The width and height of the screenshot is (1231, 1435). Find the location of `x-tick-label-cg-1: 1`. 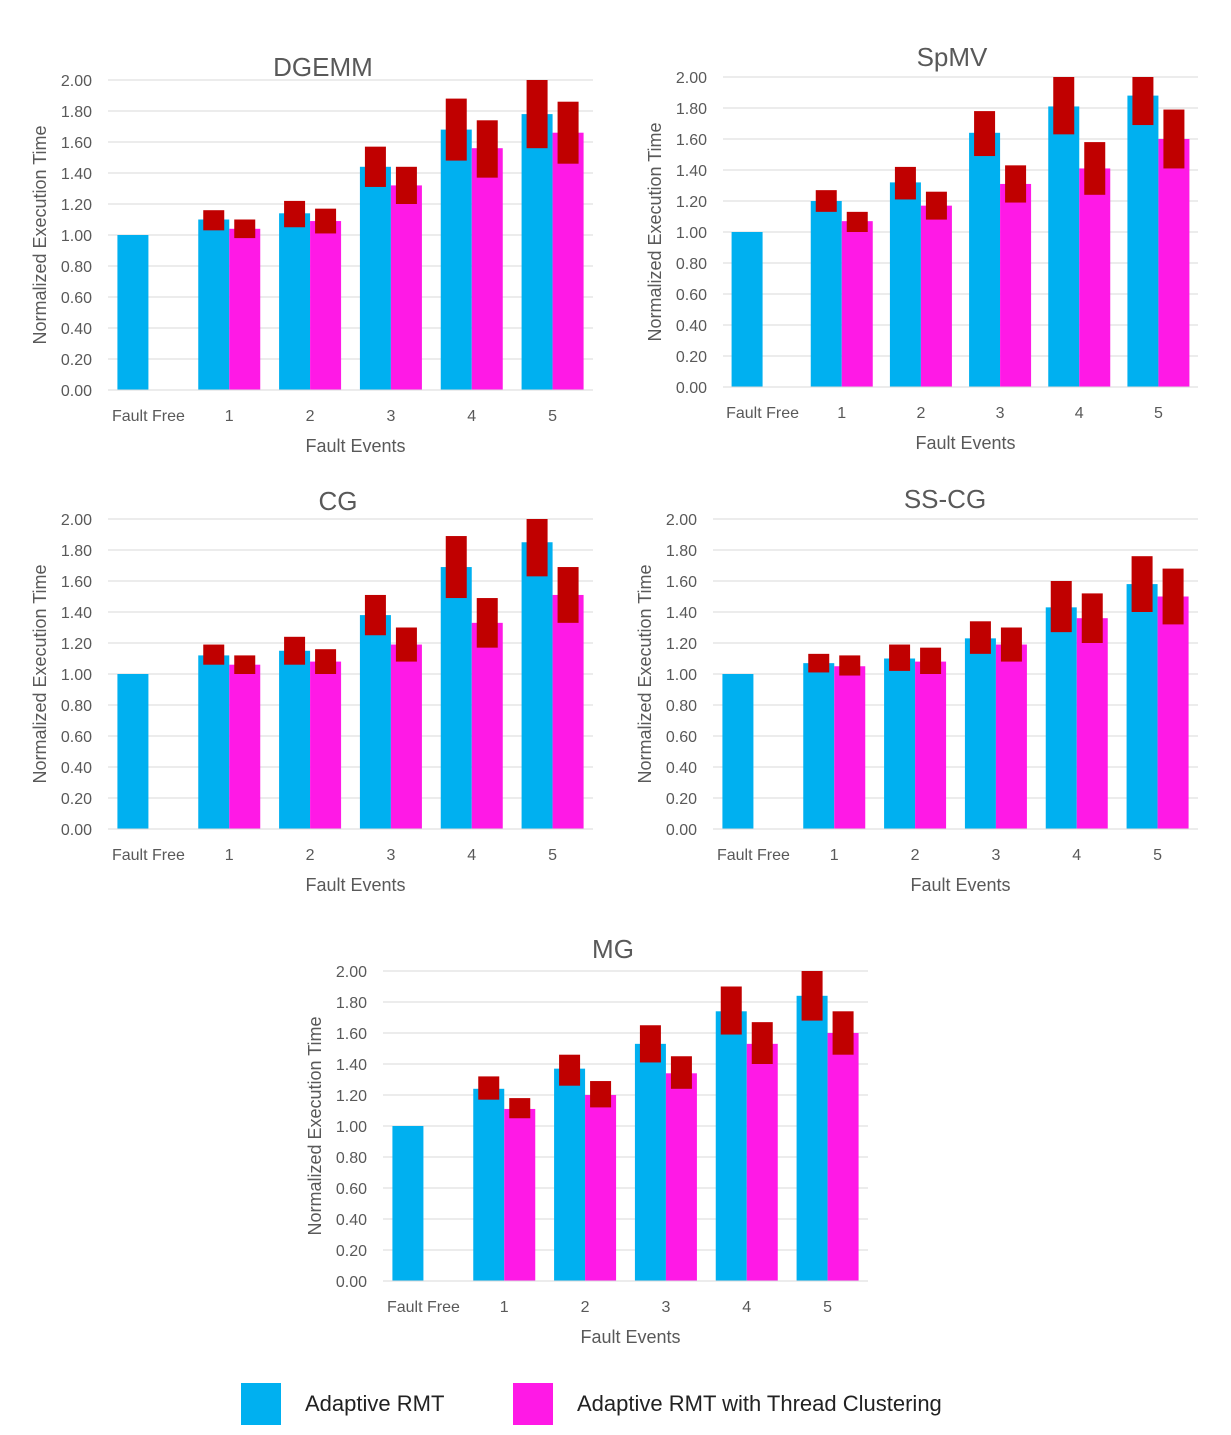

x-tick-label-cg-1: 1 is located at coordinates (229, 855).